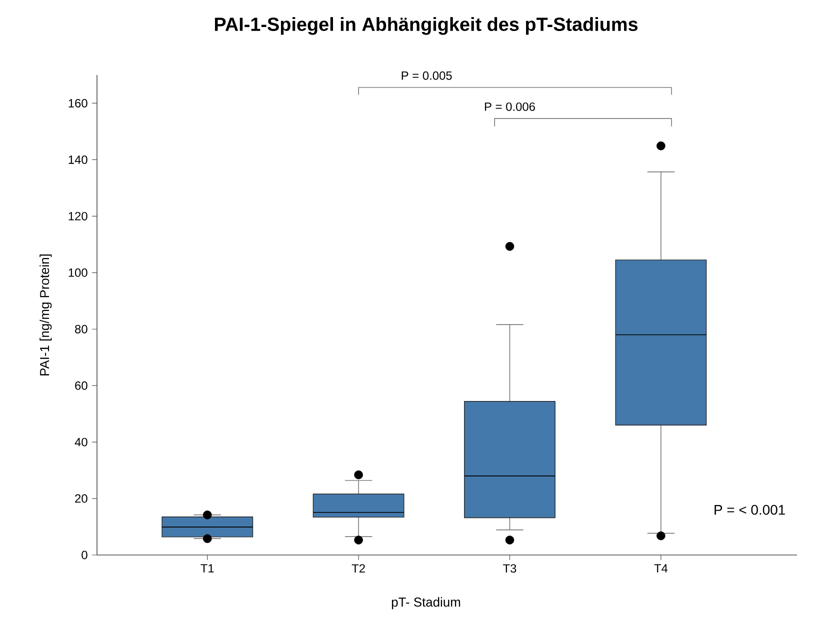 The height and width of the screenshot is (643, 826). Describe the element at coordinates (46, 315) in the screenshot. I see `y-axis-title: PAI-1 [ng/mg Protein]` at that location.